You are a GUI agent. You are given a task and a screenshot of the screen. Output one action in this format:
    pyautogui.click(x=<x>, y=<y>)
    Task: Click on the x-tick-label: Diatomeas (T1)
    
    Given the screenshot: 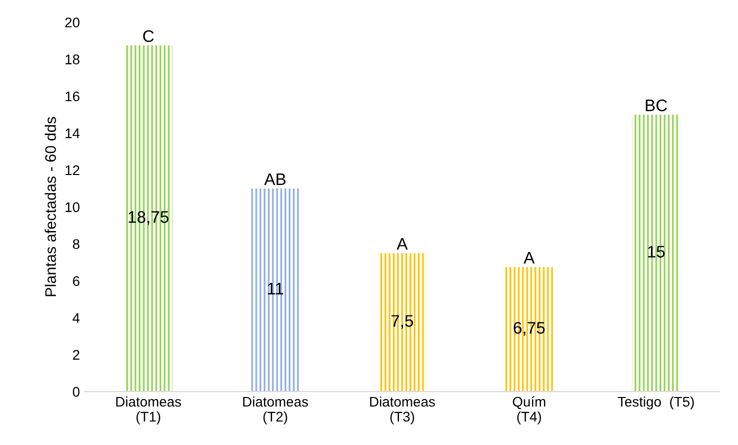 What is the action you would take?
    pyautogui.click(x=149, y=410)
    